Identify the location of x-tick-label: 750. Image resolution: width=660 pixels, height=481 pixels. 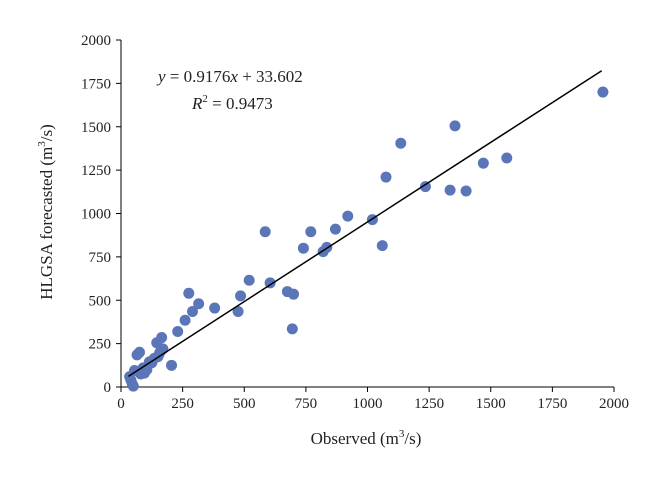
(306, 404).